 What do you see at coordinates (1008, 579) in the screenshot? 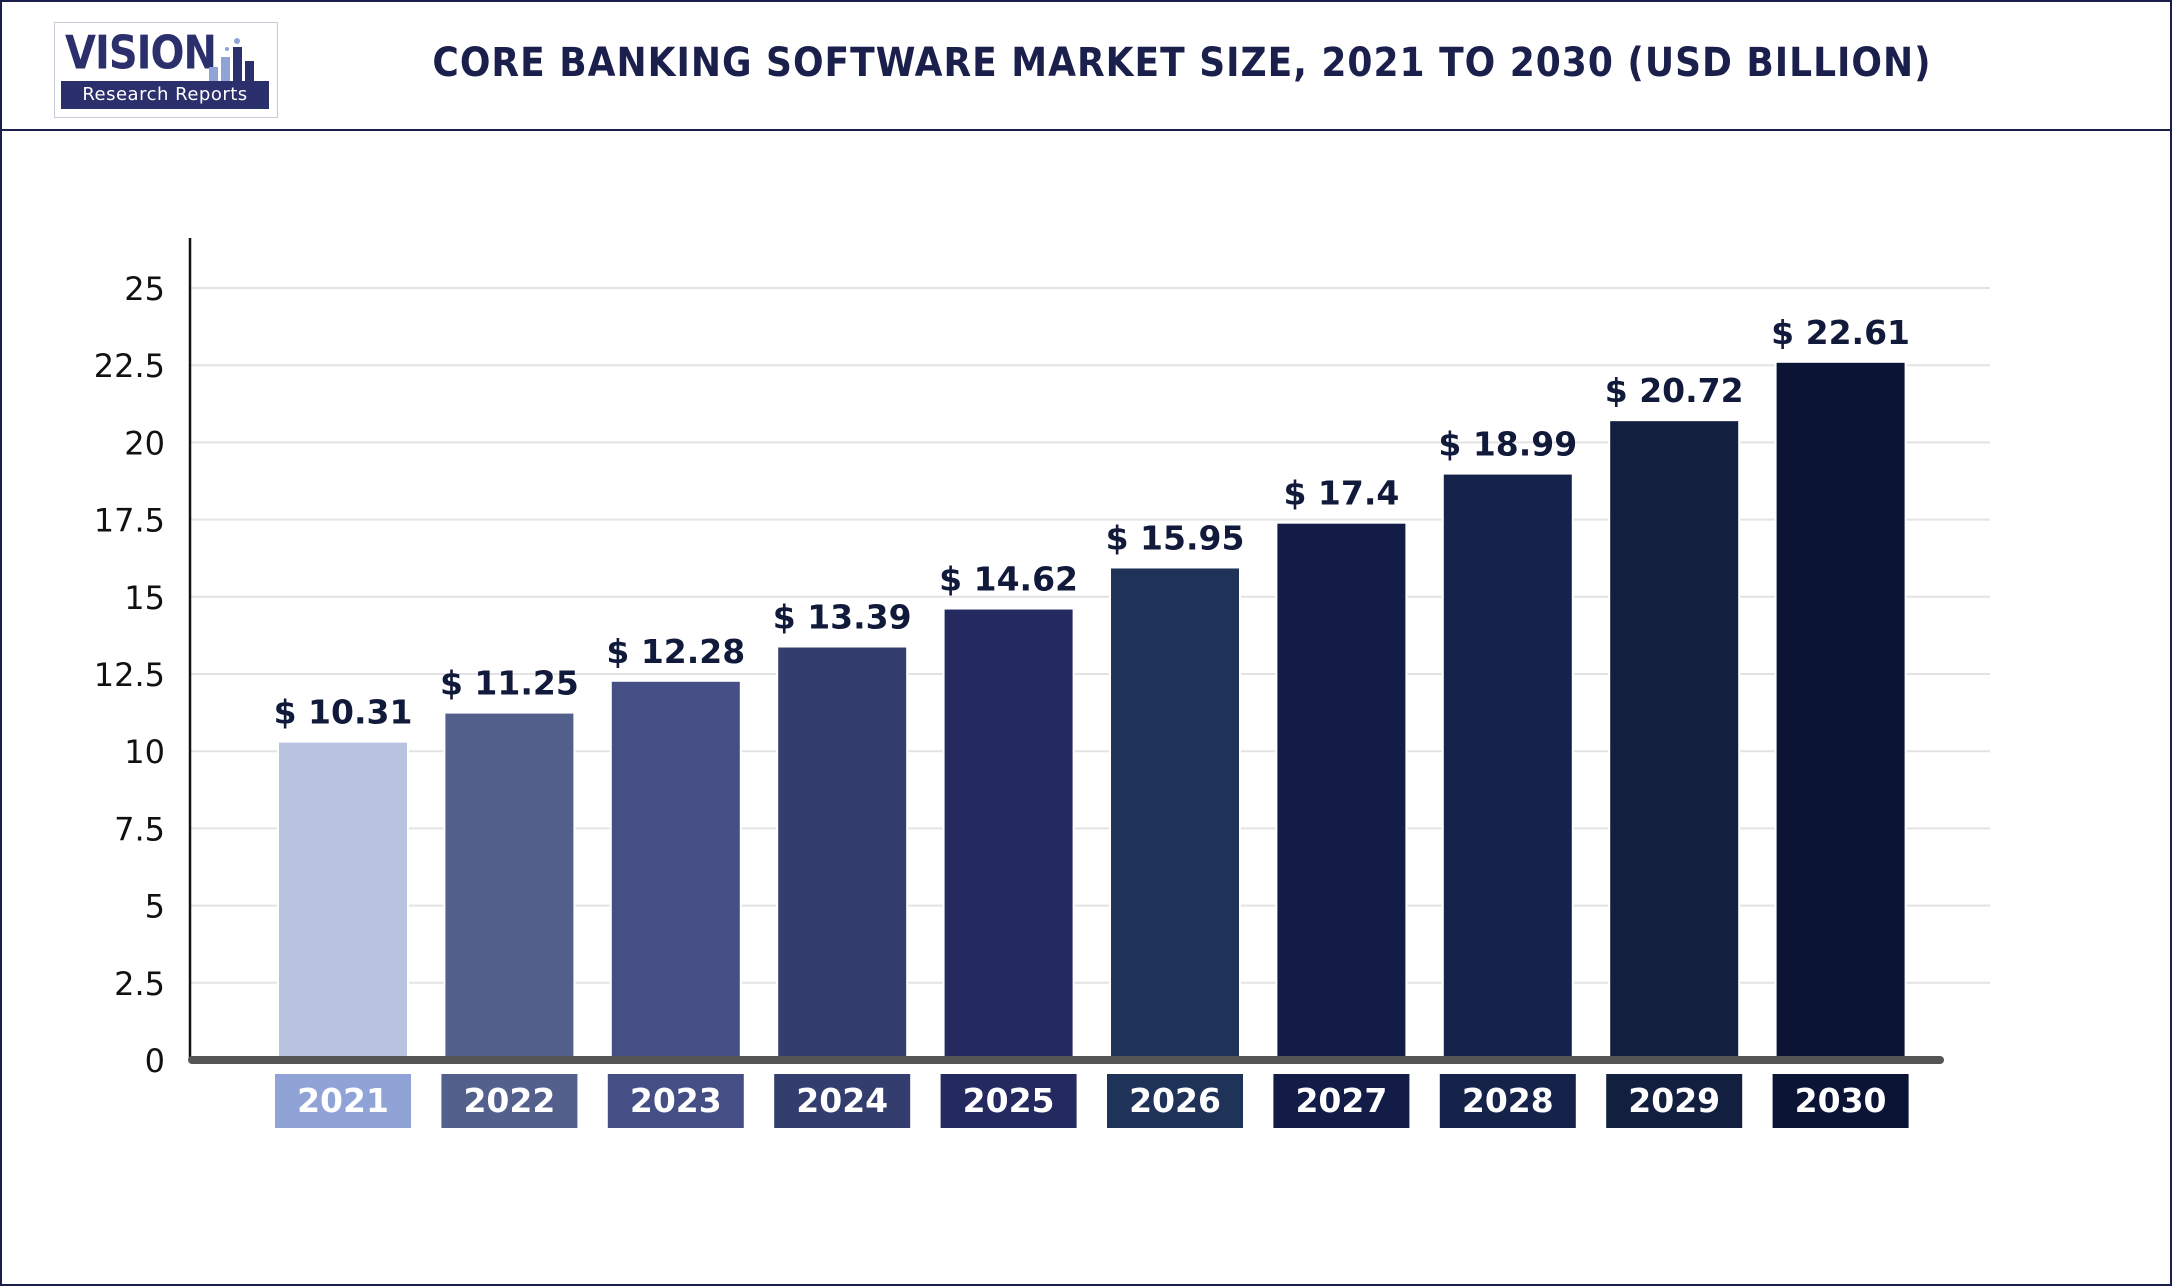
I see `value-label-2025: $ 14.62` at bounding box center [1008, 579].